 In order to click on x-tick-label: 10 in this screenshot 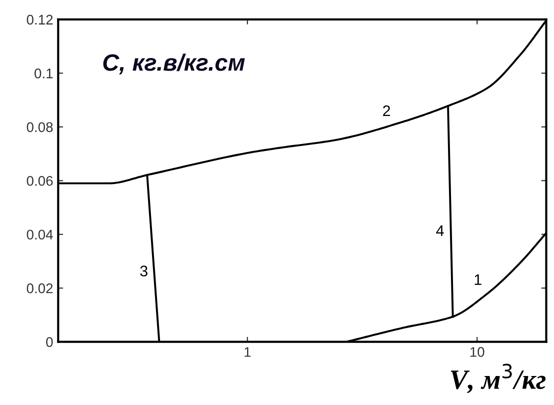, I will do `click(477, 352)`.